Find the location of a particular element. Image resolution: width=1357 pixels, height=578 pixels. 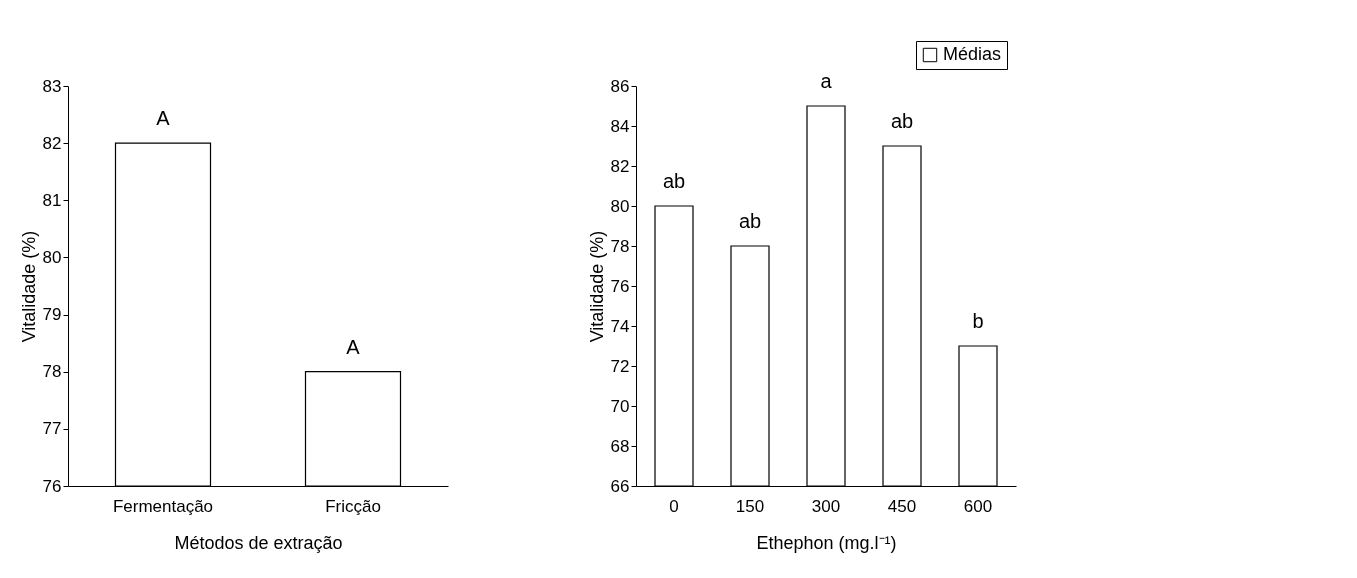

x-axis-title: Métodos de extração is located at coordinates (258, 542).